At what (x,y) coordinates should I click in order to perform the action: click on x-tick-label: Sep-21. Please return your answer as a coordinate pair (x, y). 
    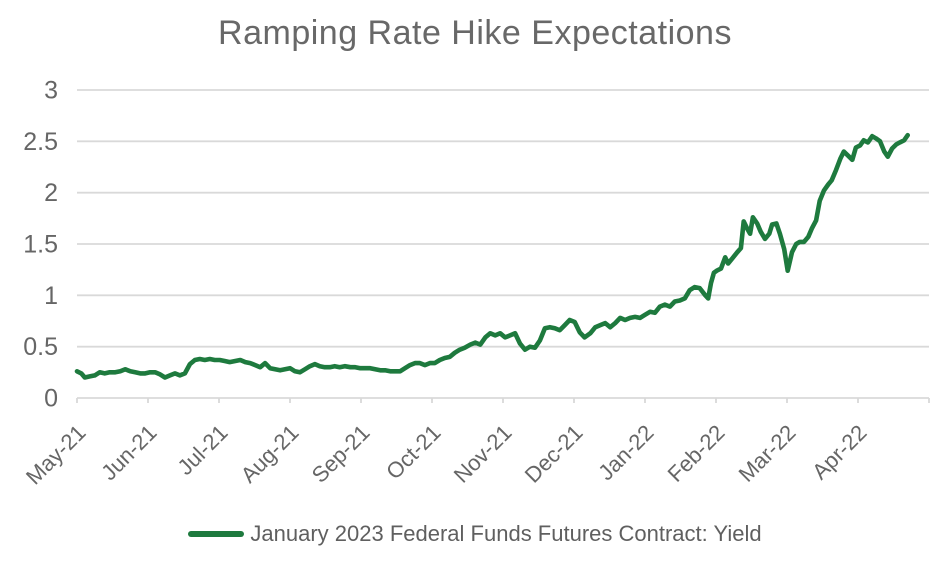
    Looking at the image, I should click on (341, 454).